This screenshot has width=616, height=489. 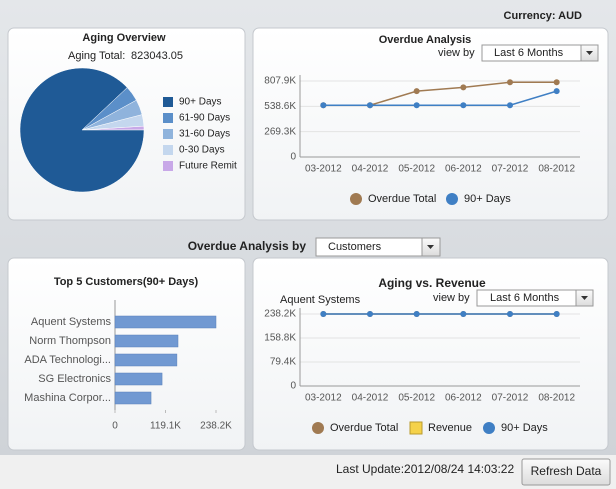 What do you see at coordinates (71, 322) in the screenshot?
I see `y-tick-label: Aquent Systems` at bounding box center [71, 322].